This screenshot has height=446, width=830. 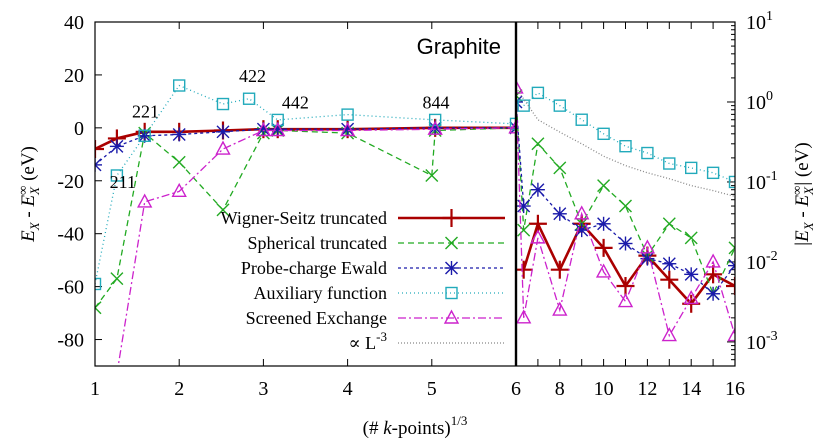 What do you see at coordinates (387, 428) in the screenshot?
I see `label-part: k` at bounding box center [387, 428].